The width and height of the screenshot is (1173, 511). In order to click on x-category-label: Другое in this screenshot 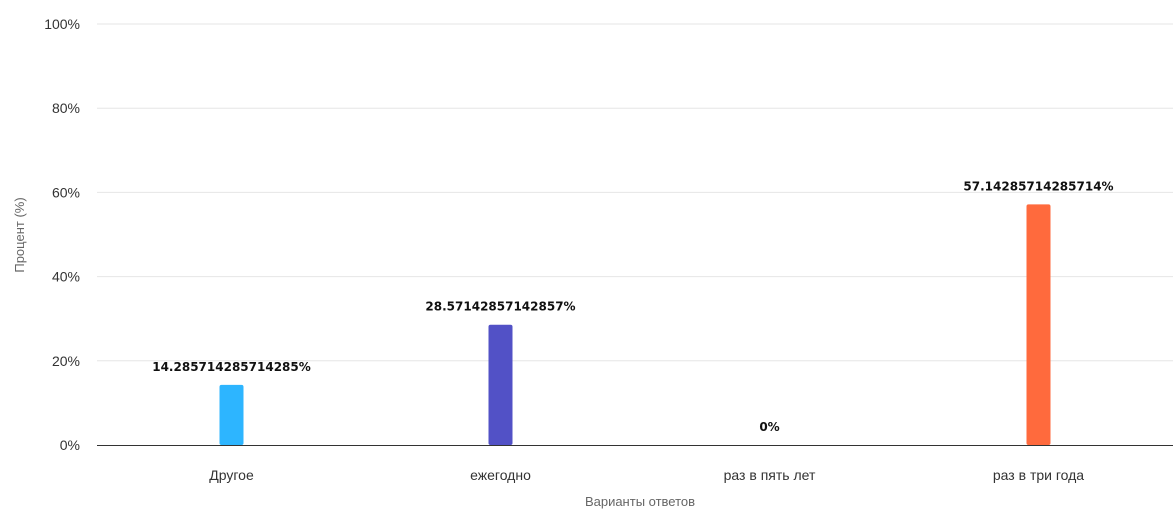, I will do `click(231, 475)`.